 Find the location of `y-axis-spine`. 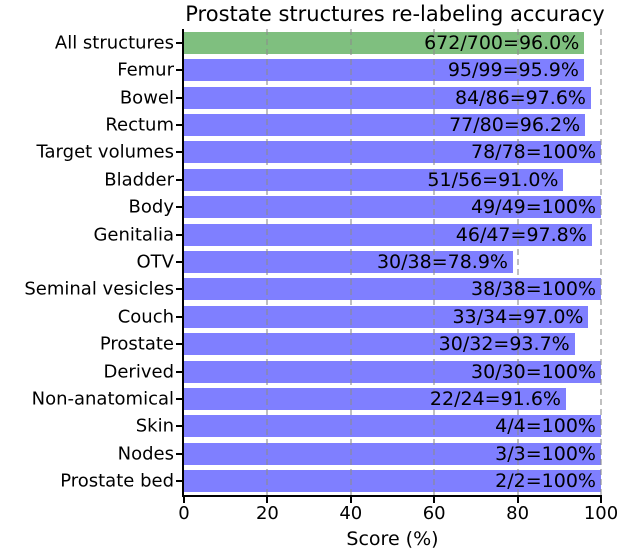

y-axis-spine is located at coordinates (183, 263).